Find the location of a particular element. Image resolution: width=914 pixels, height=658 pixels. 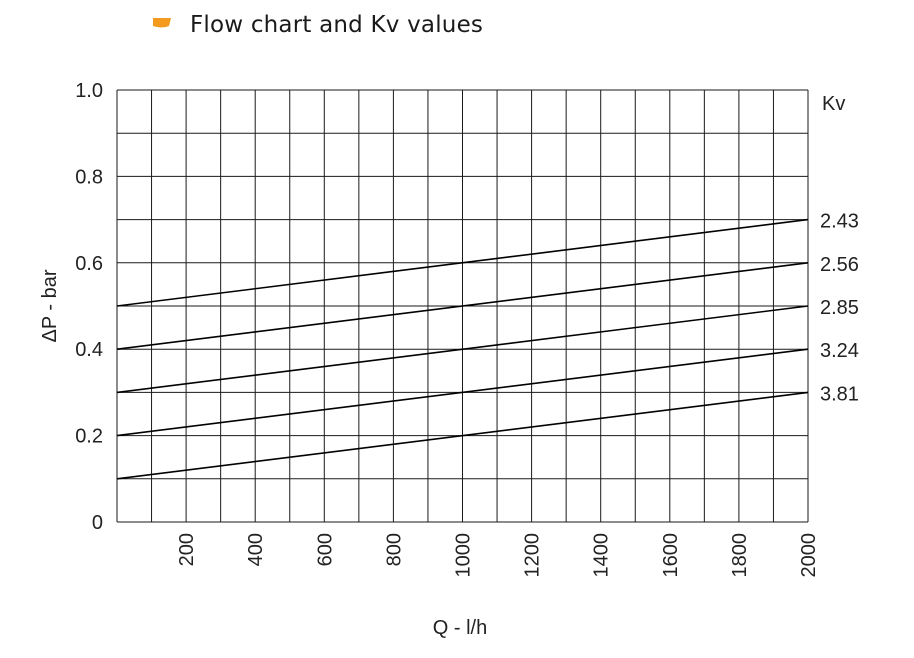

y-tick-label: 0.4 is located at coordinates (89, 350).